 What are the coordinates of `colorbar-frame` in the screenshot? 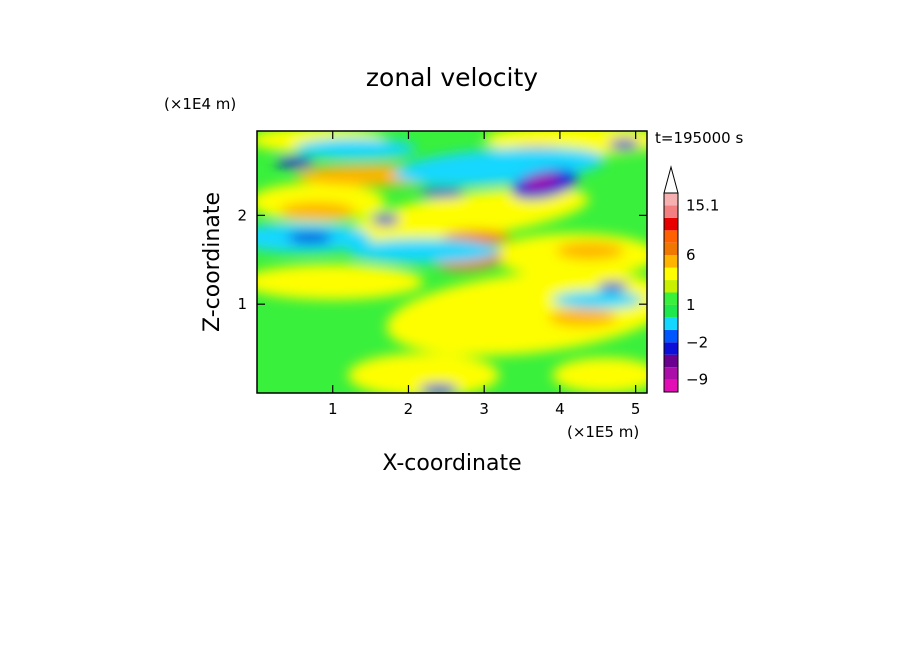 It's located at (671, 292).